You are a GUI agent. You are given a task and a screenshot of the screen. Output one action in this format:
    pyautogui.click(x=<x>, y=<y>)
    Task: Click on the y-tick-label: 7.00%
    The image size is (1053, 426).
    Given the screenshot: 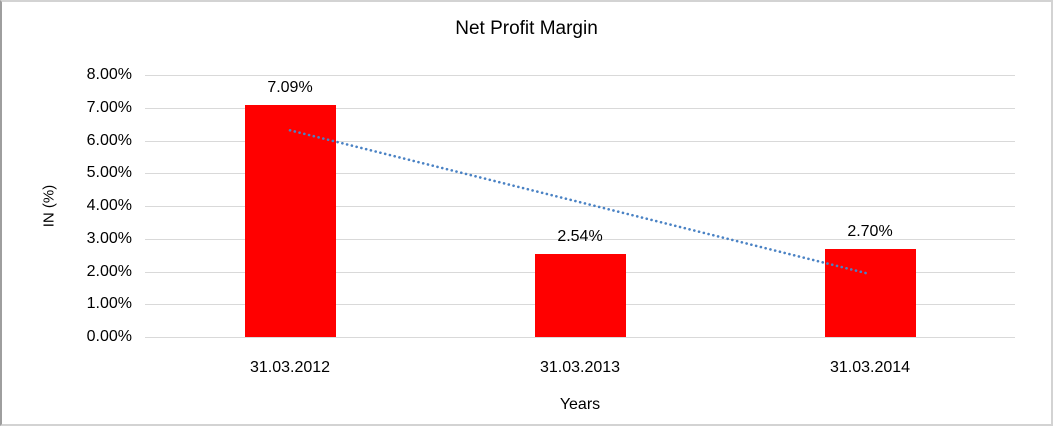 What is the action you would take?
    pyautogui.click(x=109, y=107)
    